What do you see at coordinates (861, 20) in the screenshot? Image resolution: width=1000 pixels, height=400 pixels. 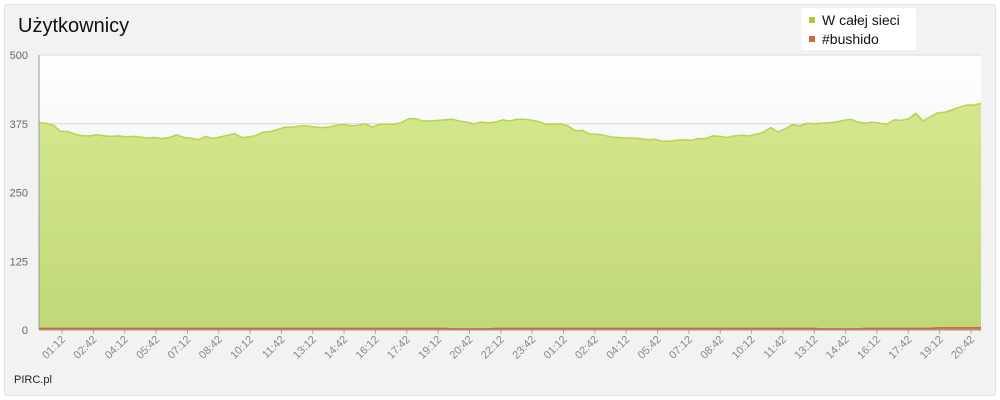 I see `legend-label-0: W całej sieci` at bounding box center [861, 20].